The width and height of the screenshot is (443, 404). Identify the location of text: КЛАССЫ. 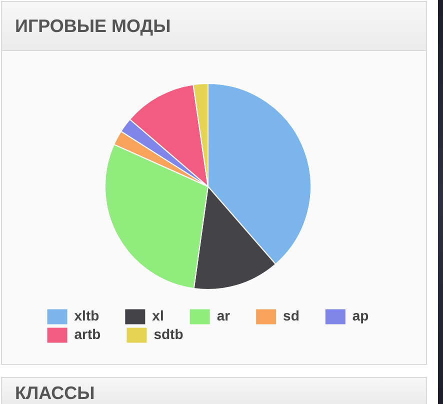
(55, 393).